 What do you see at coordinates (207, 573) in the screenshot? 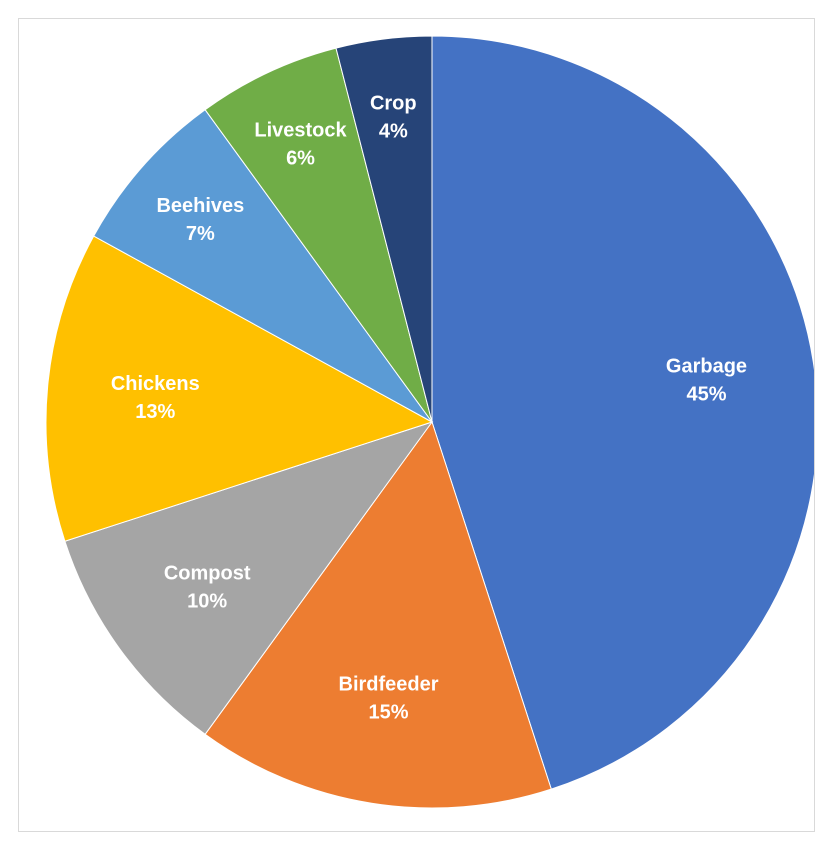
I see `slice-label-compost: Compost` at bounding box center [207, 573].